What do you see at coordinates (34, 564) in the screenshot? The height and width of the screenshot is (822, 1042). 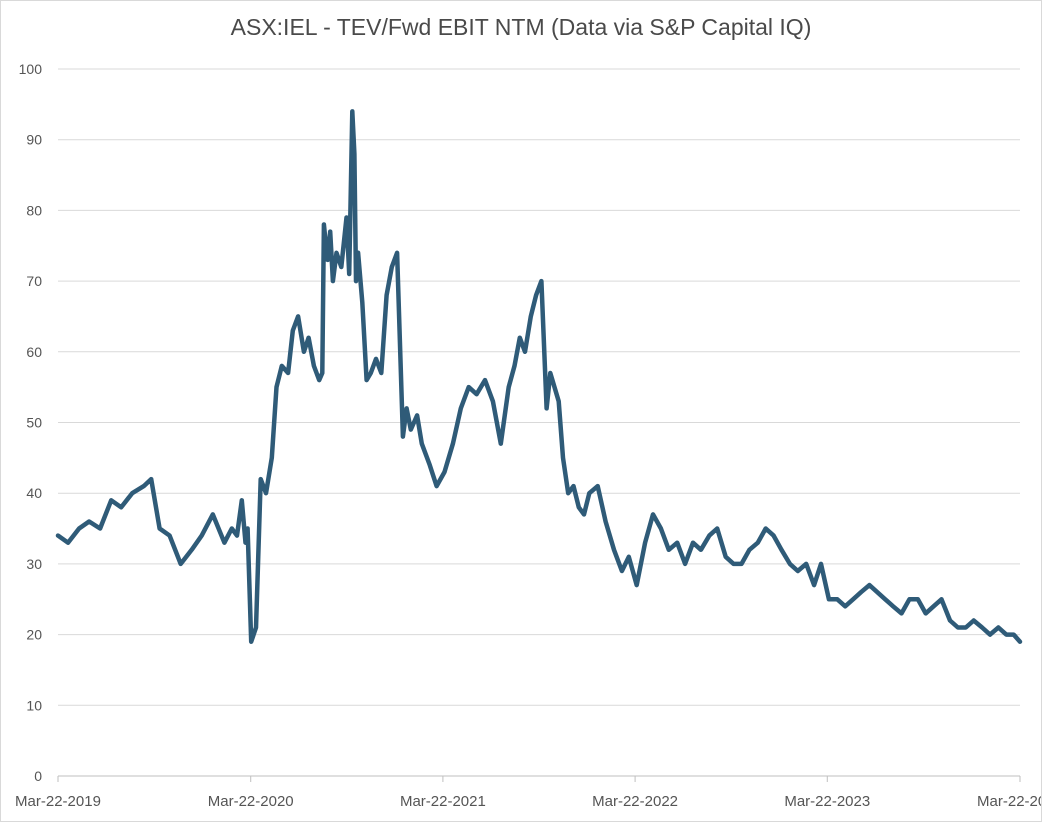 I see `y-tick-label: 30` at bounding box center [34, 564].